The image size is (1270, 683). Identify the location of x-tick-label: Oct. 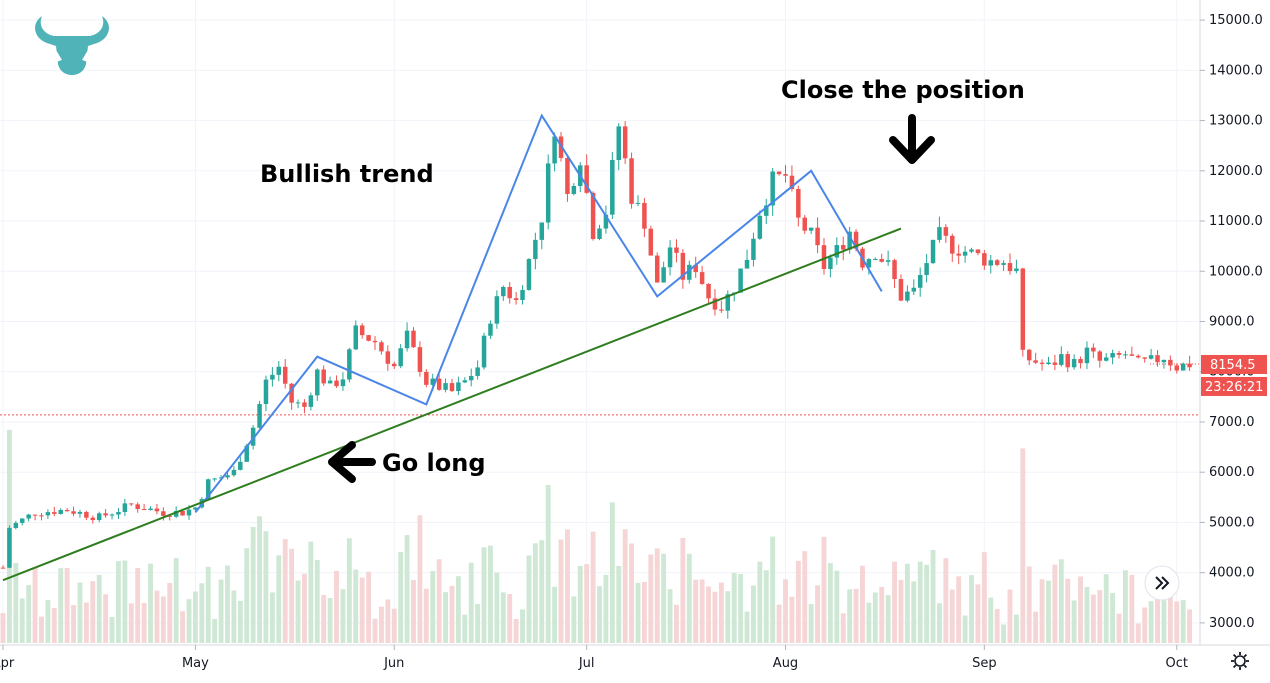
(1177, 663).